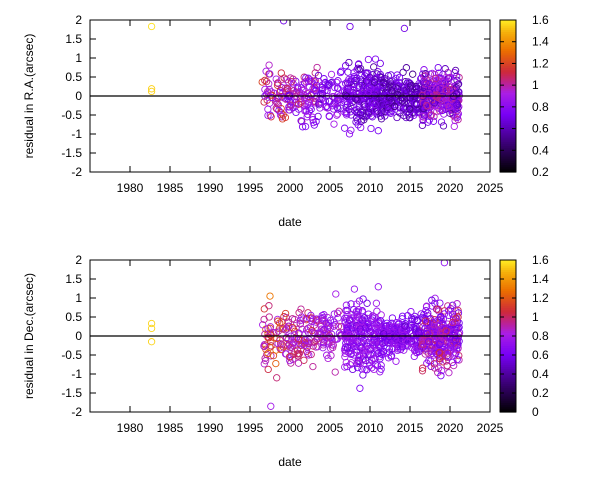 This screenshot has height=485, width=600. Describe the element at coordinates (540, 63) in the screenshot. I see `colorbar-tick-label: 1.2` at that location.